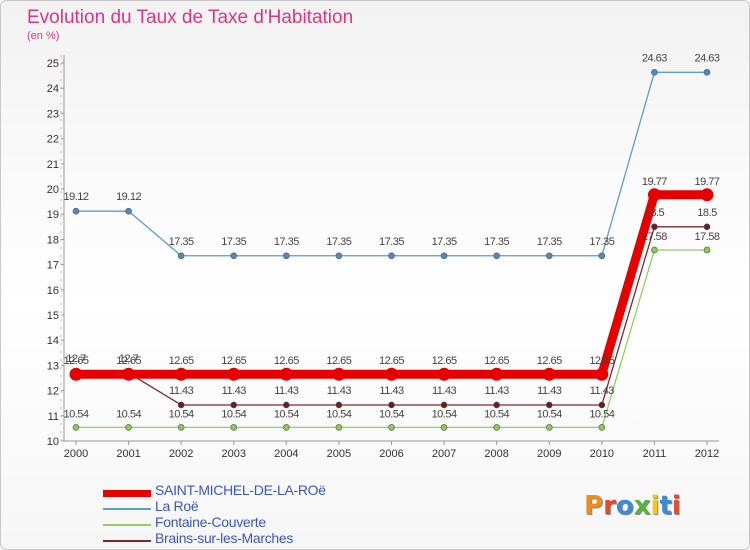  What do you see at coordinates (53, 89) in the screenshot?
I see `y-tick-label: 24` at bounding box center [53, 89].